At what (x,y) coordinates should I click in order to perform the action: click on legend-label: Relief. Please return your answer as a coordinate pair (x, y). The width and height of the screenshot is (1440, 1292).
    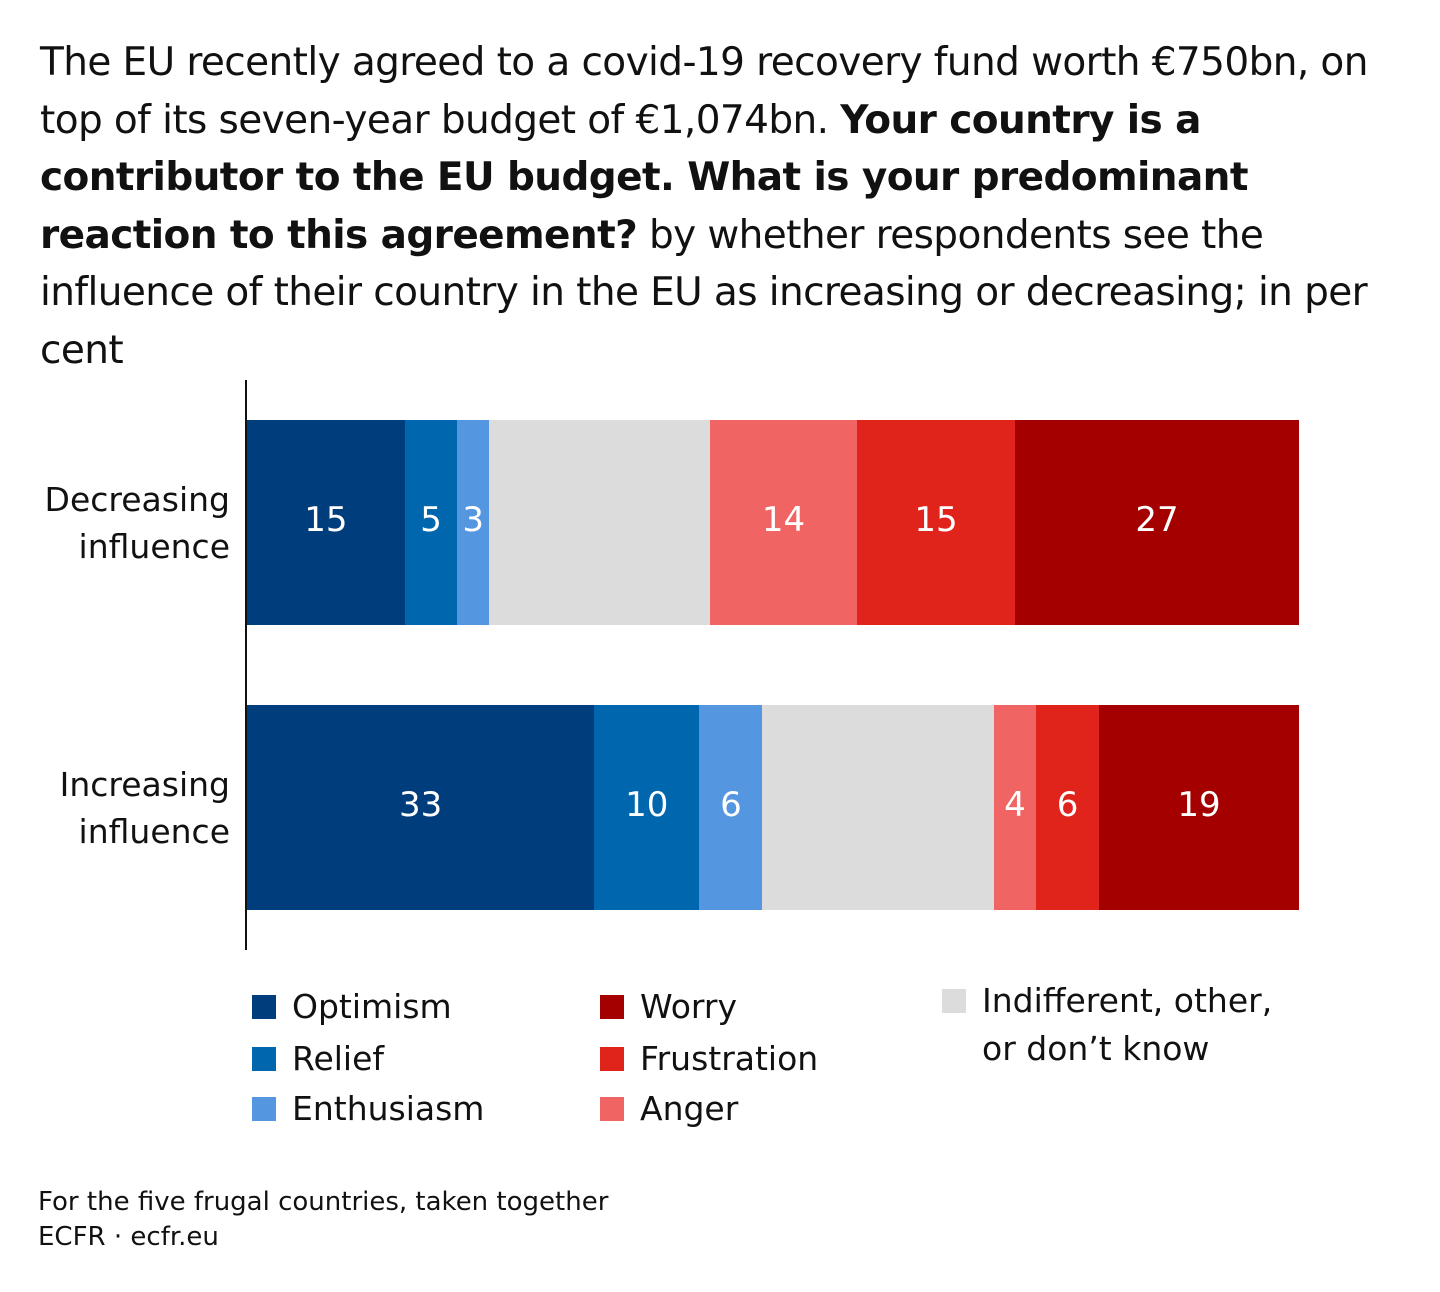
    Looking at the image, I should click on (338, 1058).